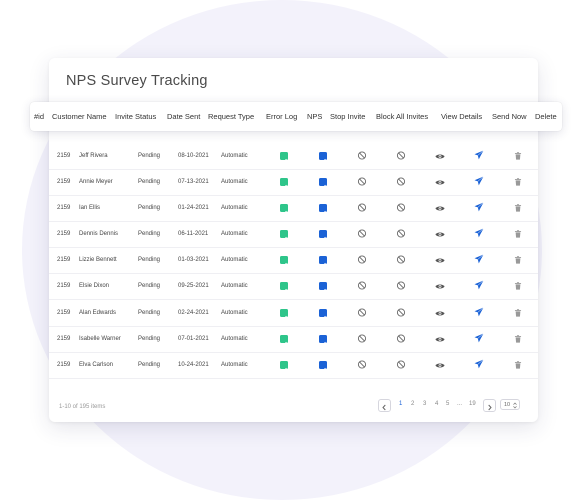 Image resolution: width=580 pixels, height=500 pixels. Describe the element at coordinates (413, 404) in the screenshot. I see `page-2: 2` at that location.